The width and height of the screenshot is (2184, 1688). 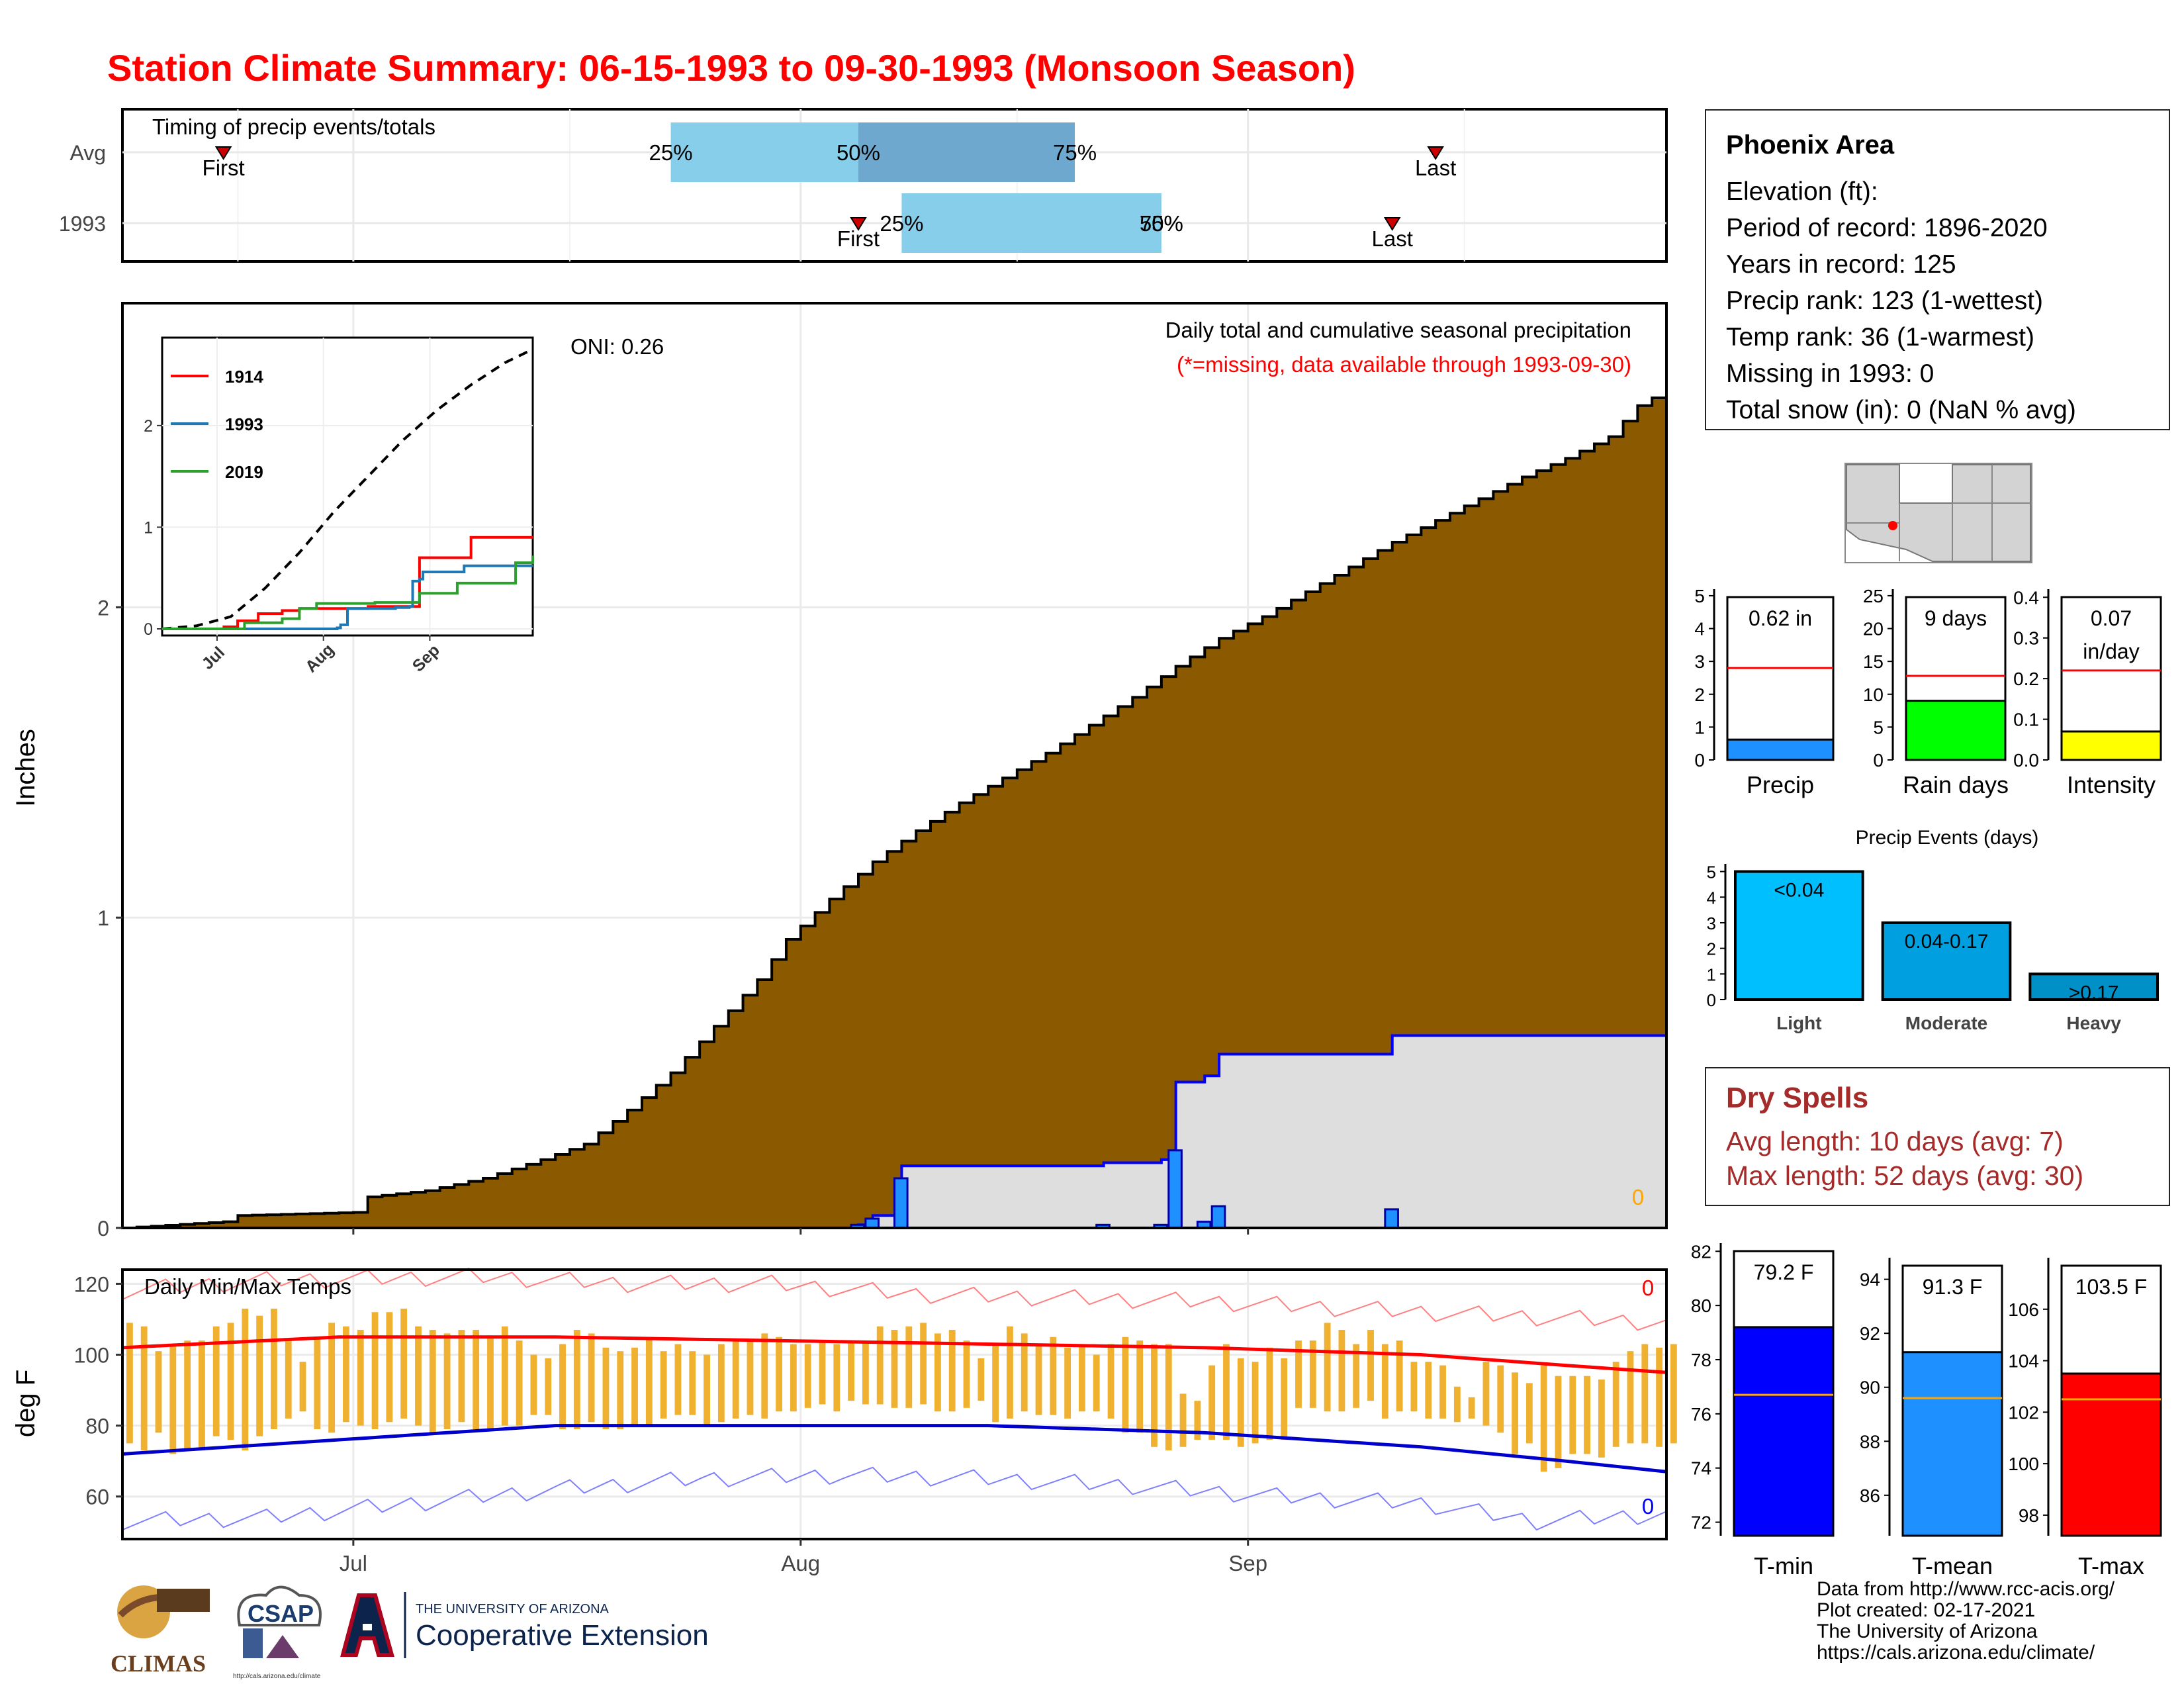 What do you see at coordinates (1780, 678) in the screenshot?
I see `mini-outline-box` at bounding box center [1780, 678].